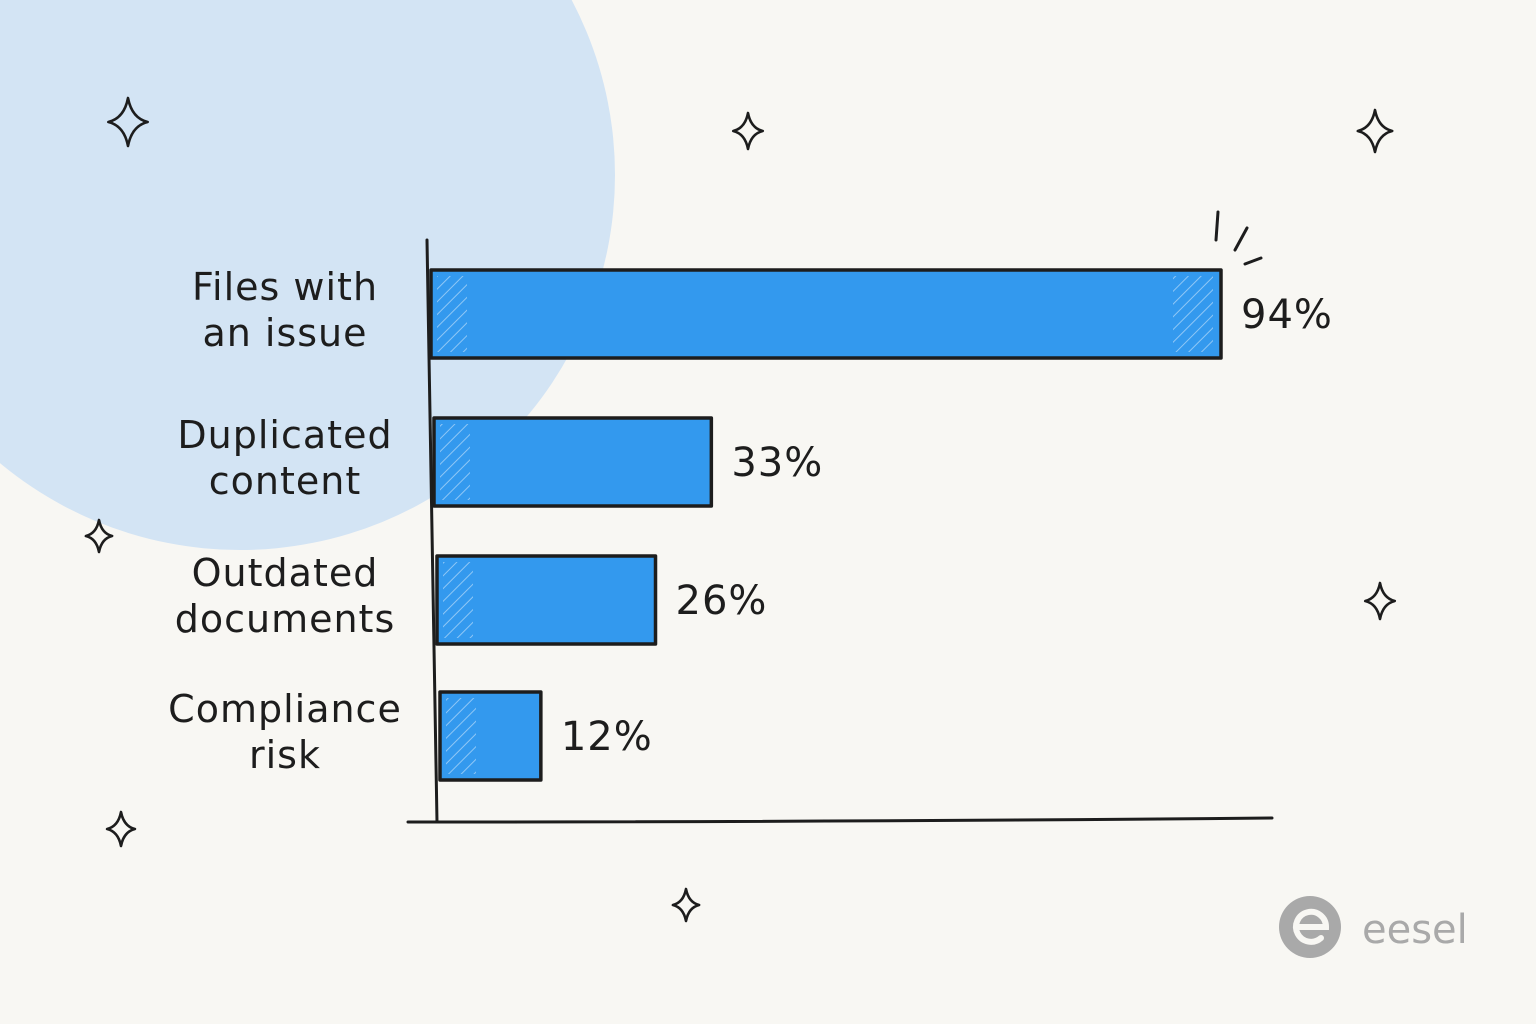 The image size is (1536, 1024). What do you see at coordinates (285, 310) in the screenshot?
I see `category-label-0: Files with an issue` at bounding box center [285, 310].